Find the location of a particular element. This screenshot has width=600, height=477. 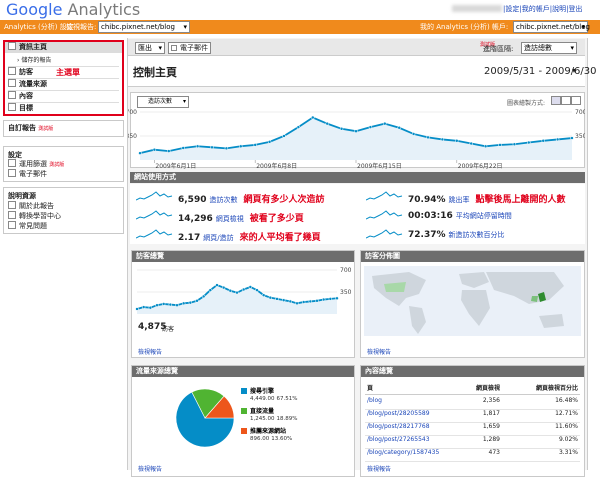

annotation: 主選單 is located at coordinates (68, 72).